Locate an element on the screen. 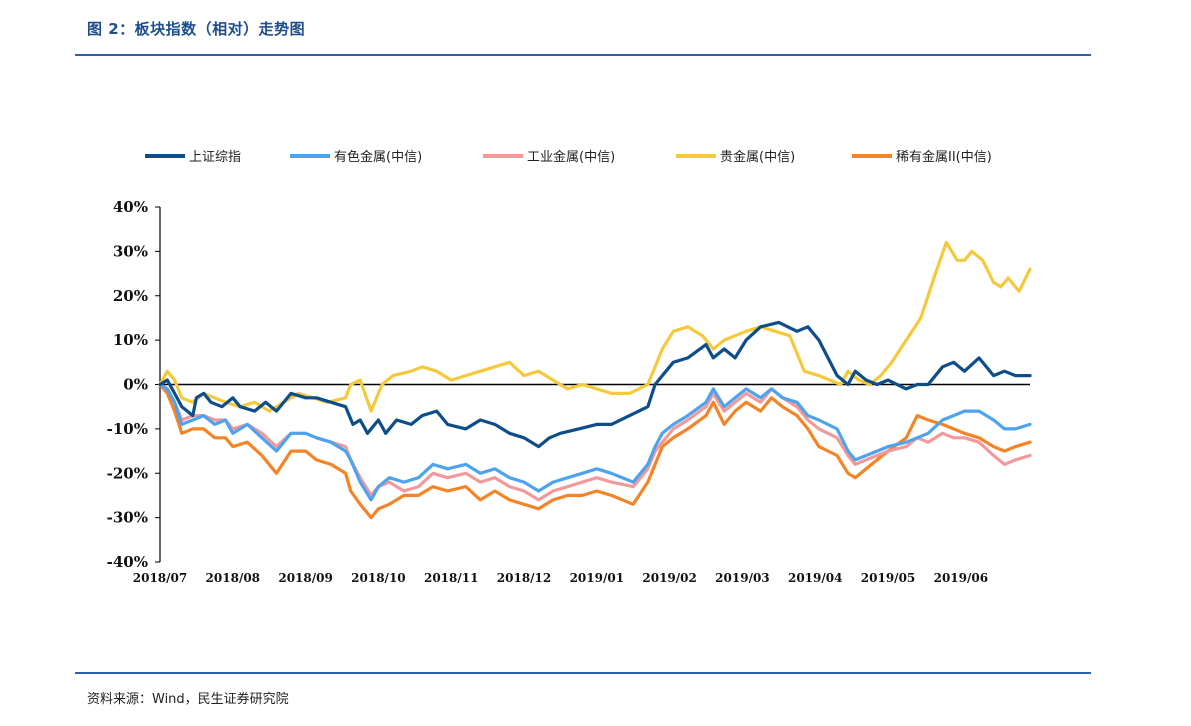  y-tick-label: -40% is located at coordinates (127, 562).